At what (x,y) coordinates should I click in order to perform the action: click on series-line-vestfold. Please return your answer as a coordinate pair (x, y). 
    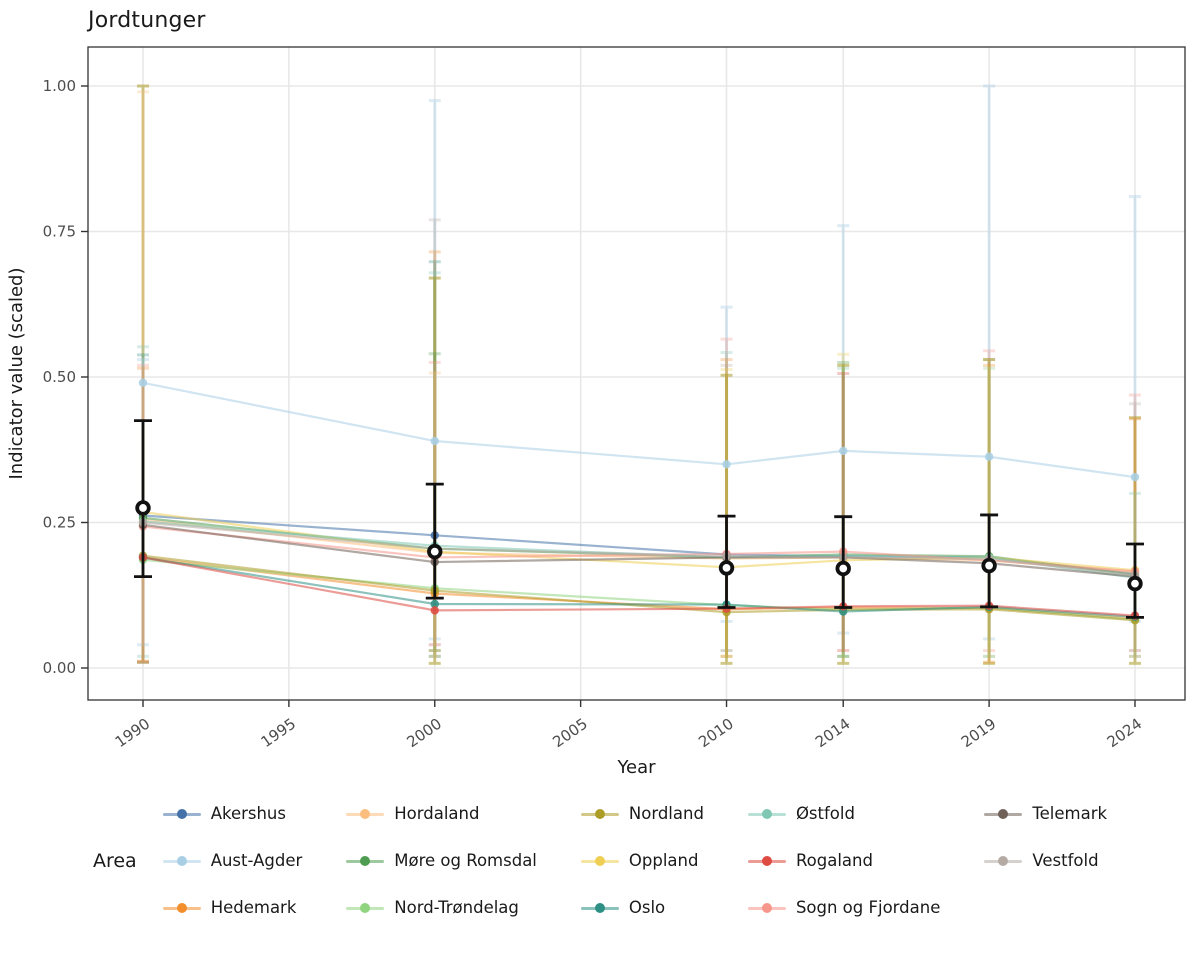
    Looking at the image, I should click on (639, 548).